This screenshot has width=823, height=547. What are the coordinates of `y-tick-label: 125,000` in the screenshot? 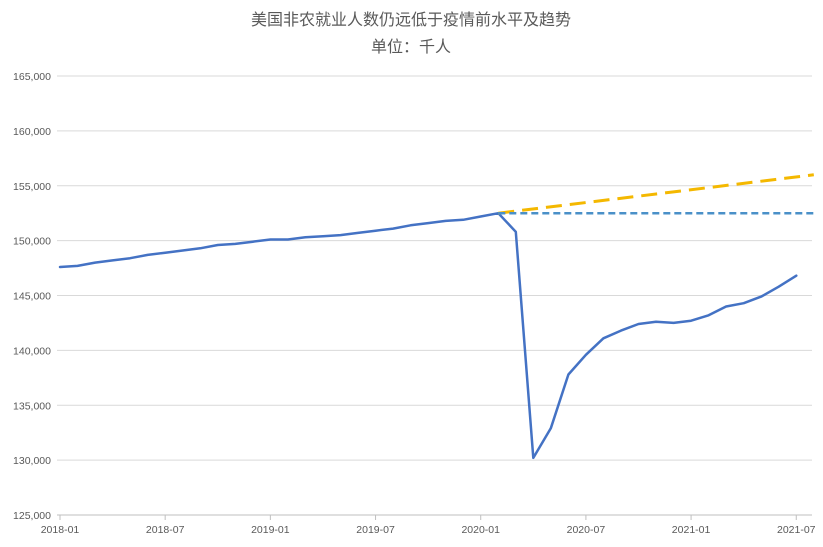 It's located at (32, 516).